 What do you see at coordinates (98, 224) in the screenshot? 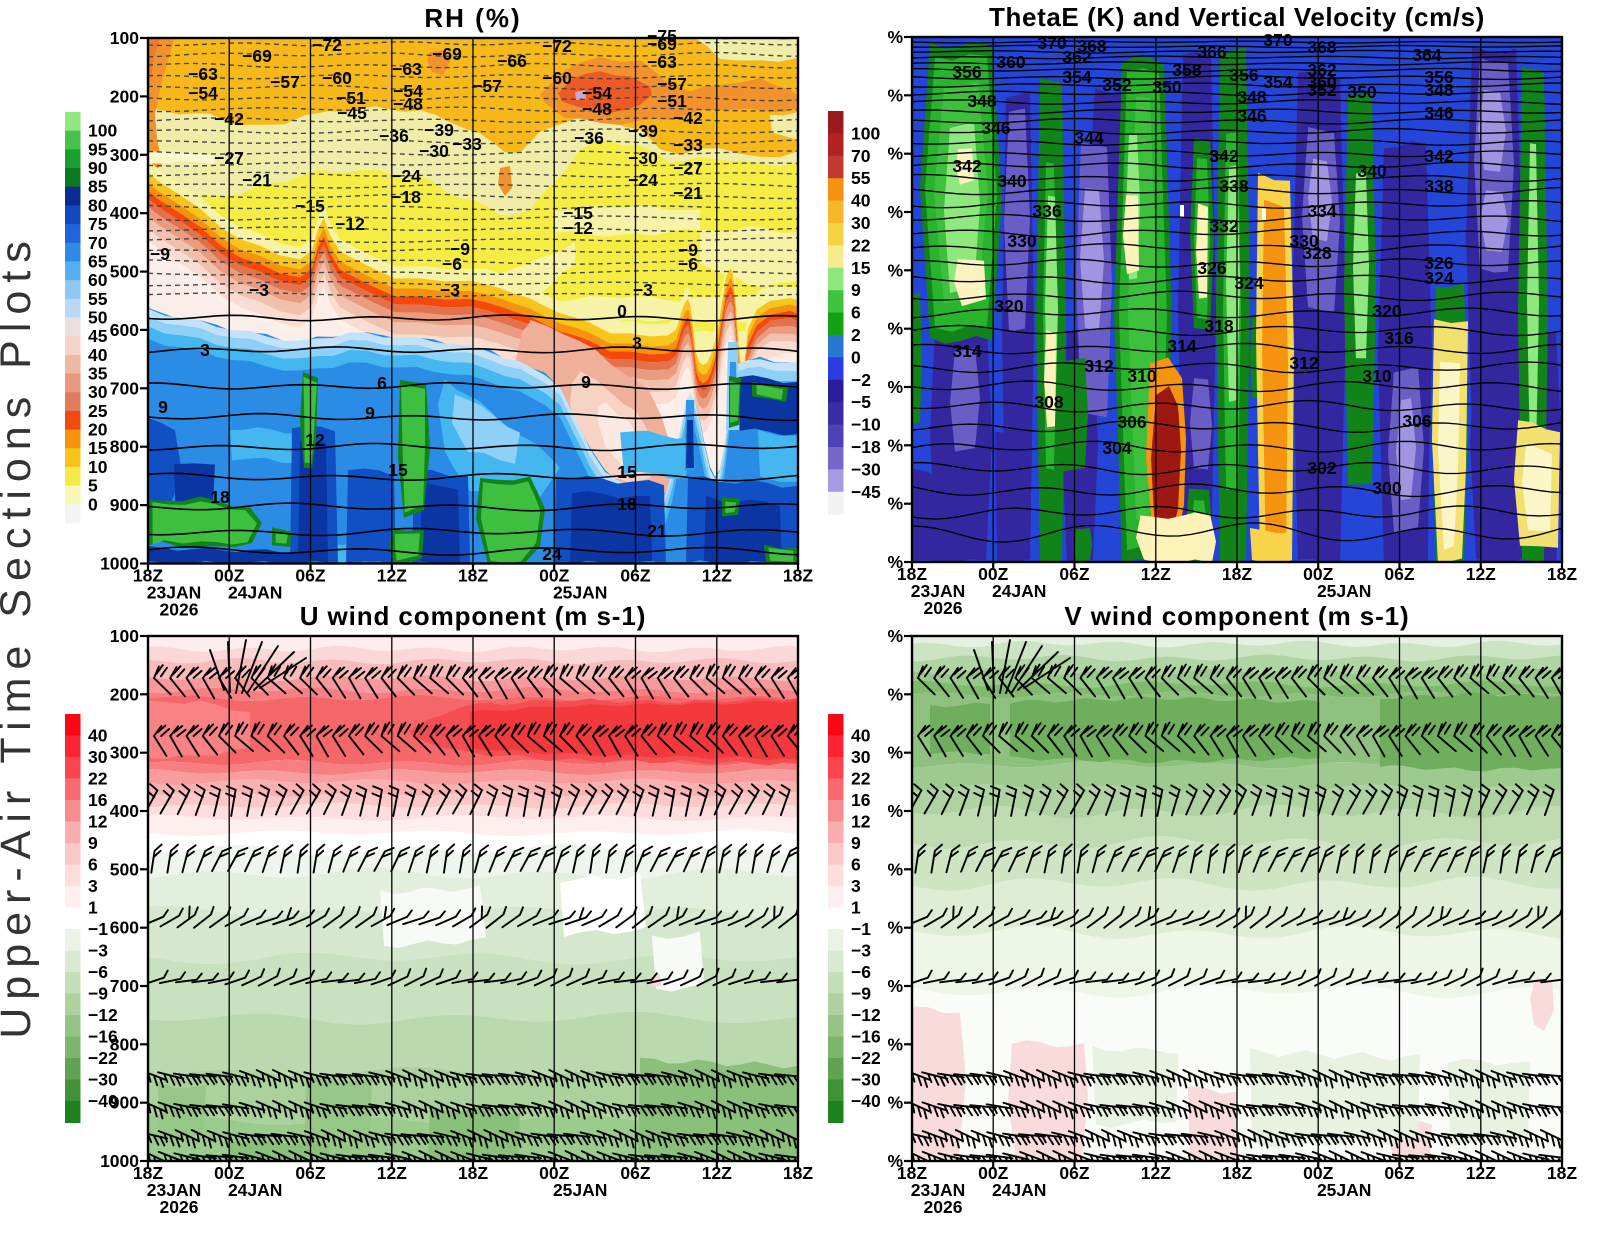
I see `svg-text: 75` at bounding box center [98, 224].